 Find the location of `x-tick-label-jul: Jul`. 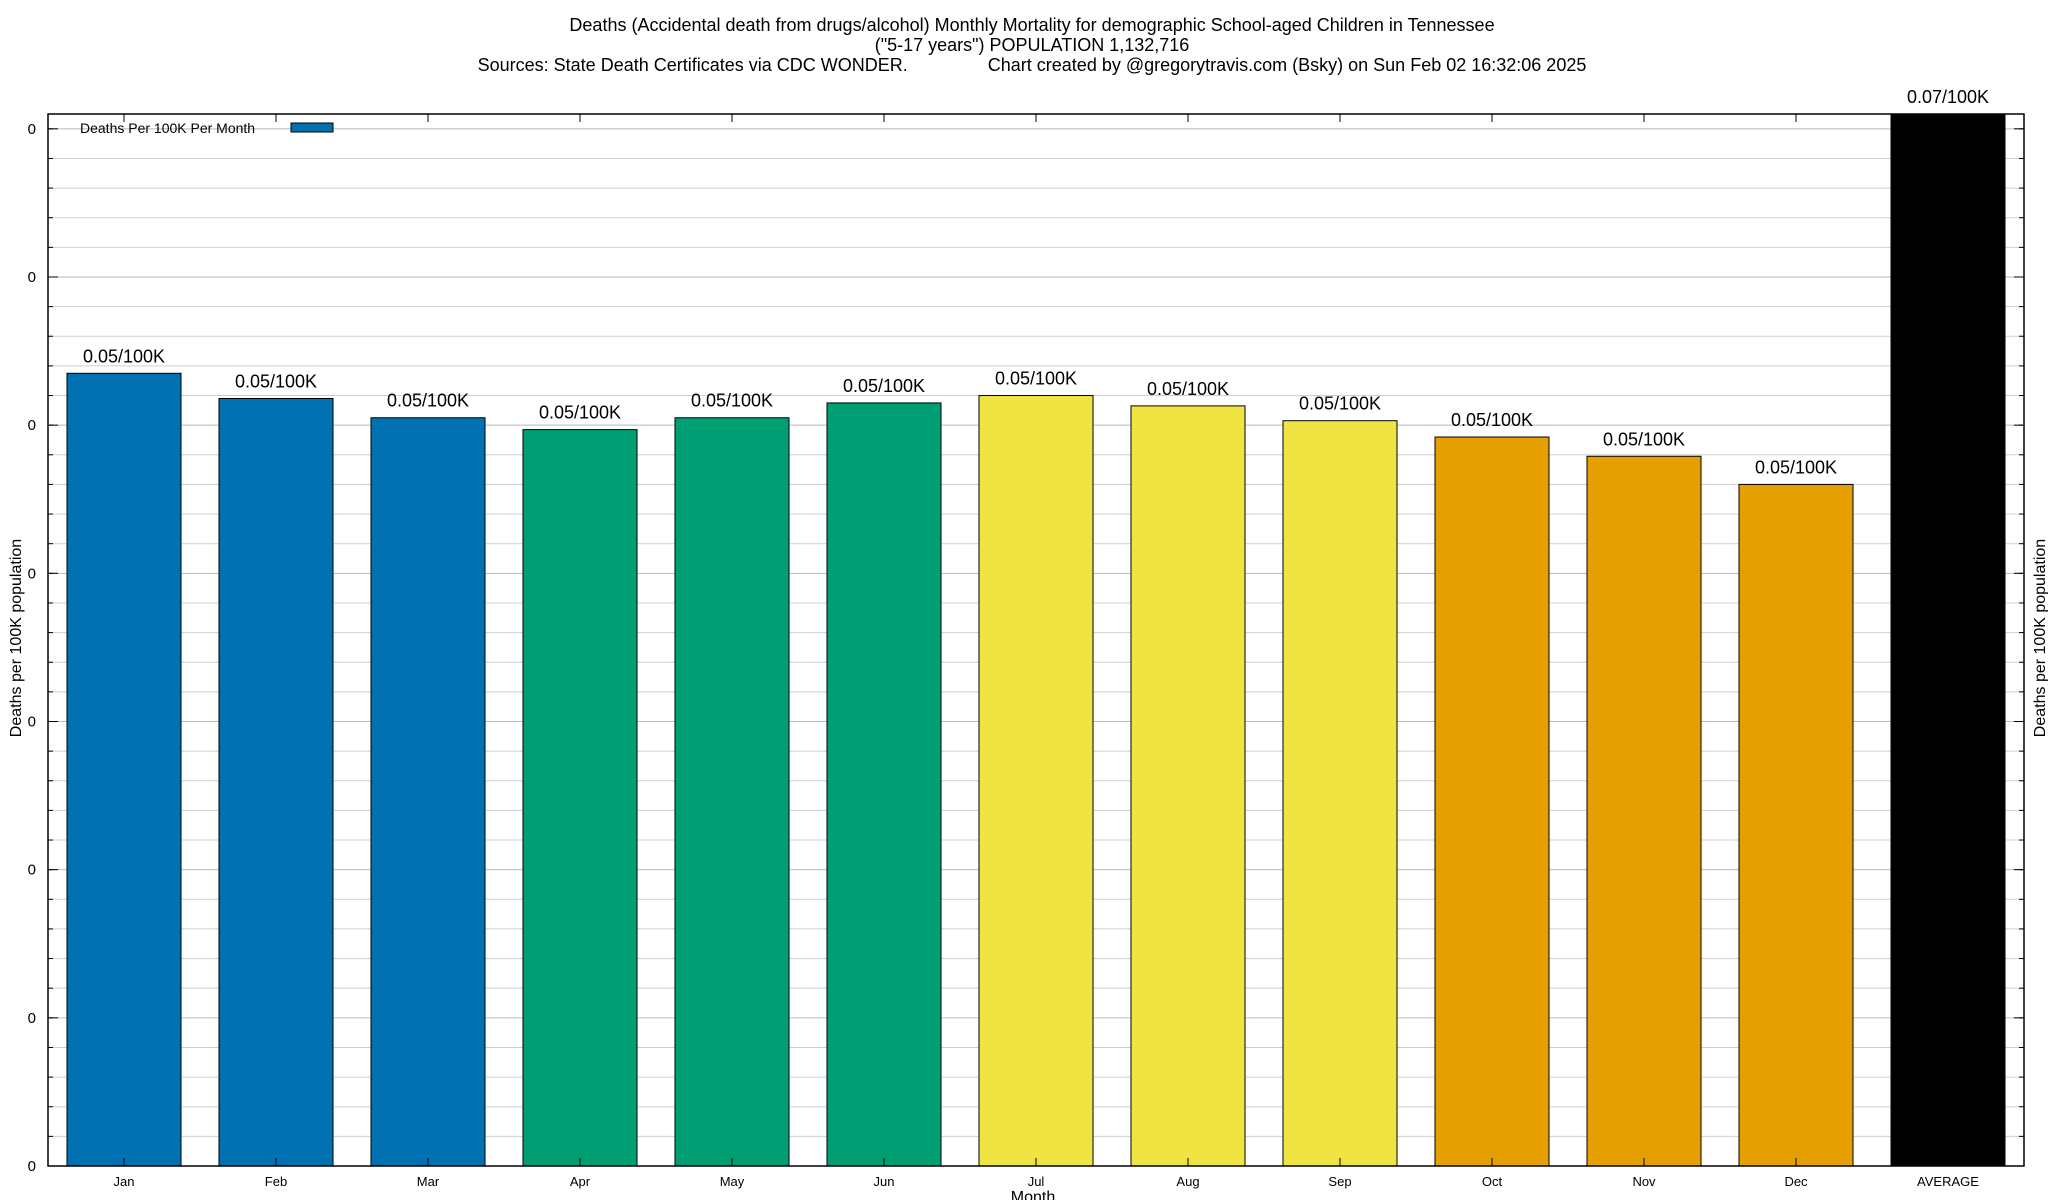

x-tick-label-jul: Jul is located at coordinates (1036, 1181).